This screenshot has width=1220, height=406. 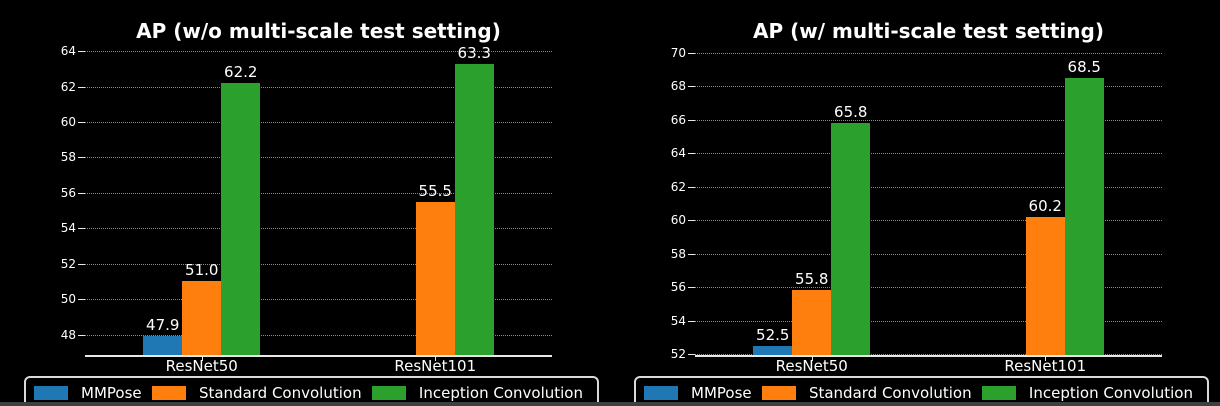 What do you see at coordinates (1045, 205) in the screenshot?
I see `bar-value-label: 60.2` at bounding box center [1045, 205].